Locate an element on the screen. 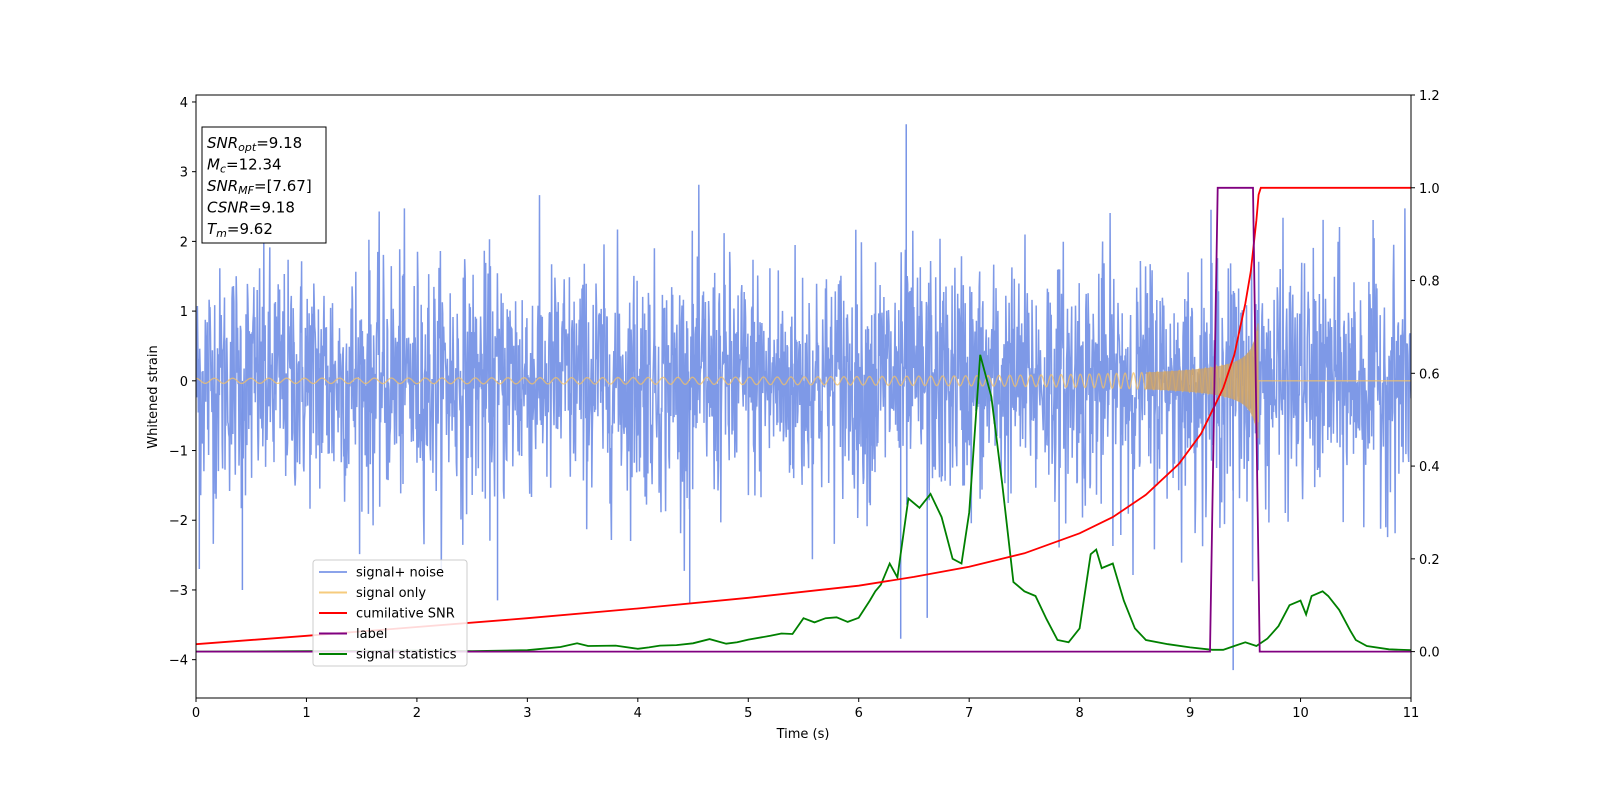 The width and height of the screenshot is (1600, 800). y-axis-label: Whitened strain is located at coordinates (153, 396).